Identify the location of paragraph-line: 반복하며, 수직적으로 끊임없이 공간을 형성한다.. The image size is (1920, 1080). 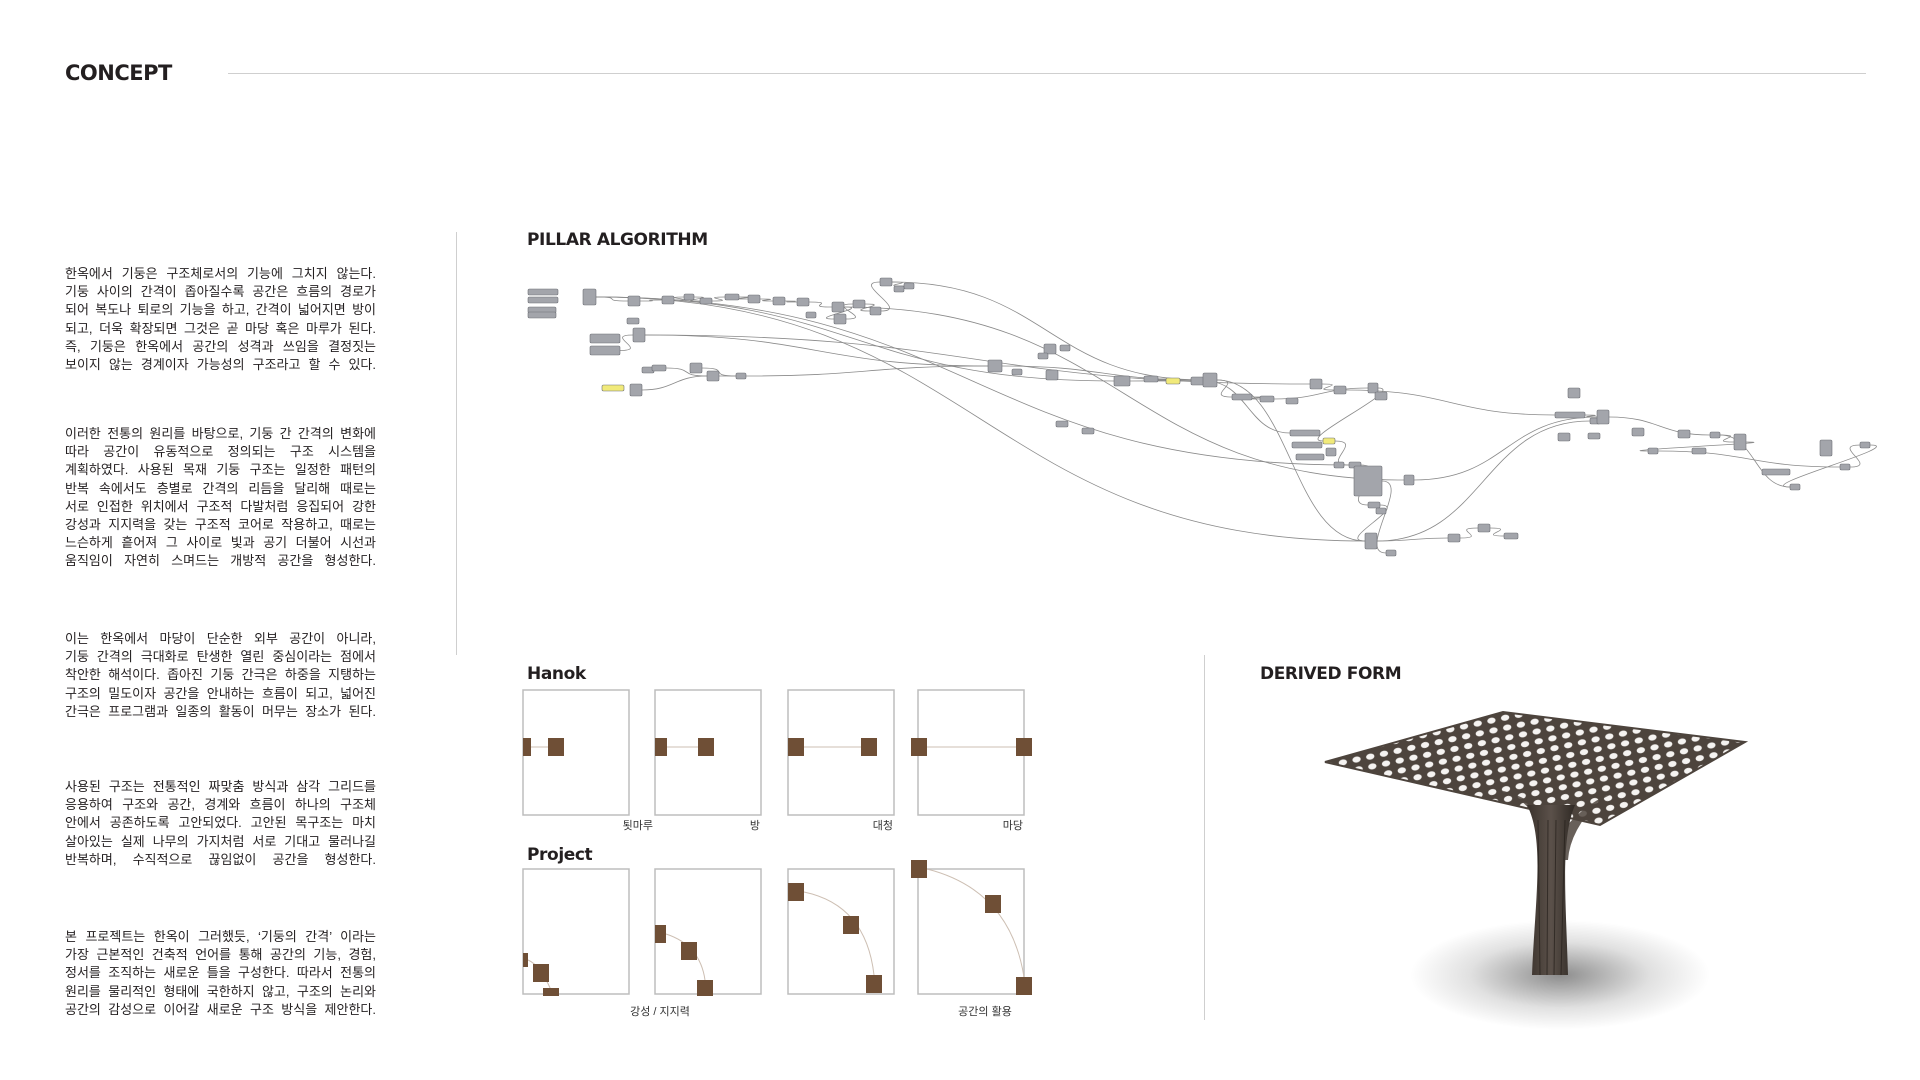
(220, 859).